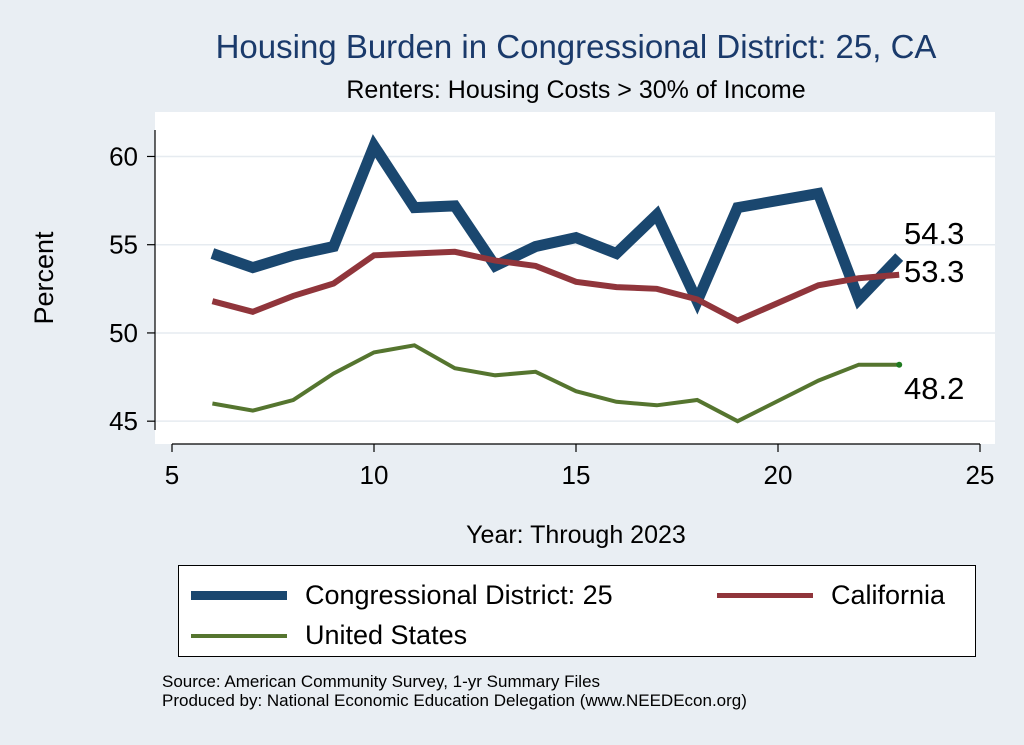 This screenshot has width=1024, height=745. I want to click on end-point-marker, so click(899, 364).